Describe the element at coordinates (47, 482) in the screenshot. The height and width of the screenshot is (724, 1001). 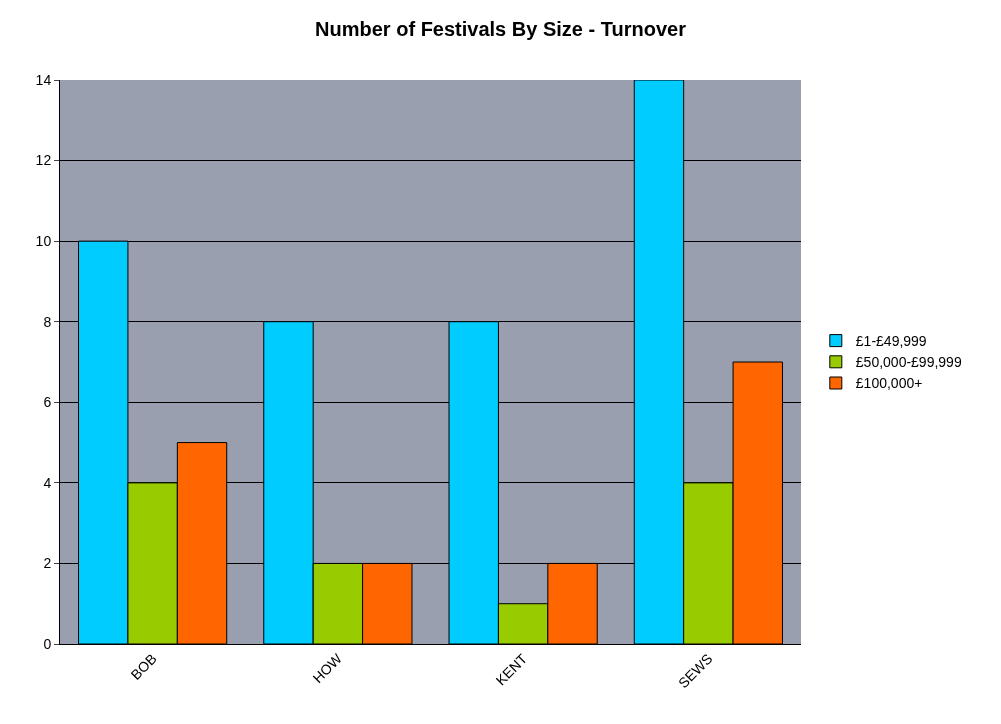
I see `y-tick-label: 4` at that location.